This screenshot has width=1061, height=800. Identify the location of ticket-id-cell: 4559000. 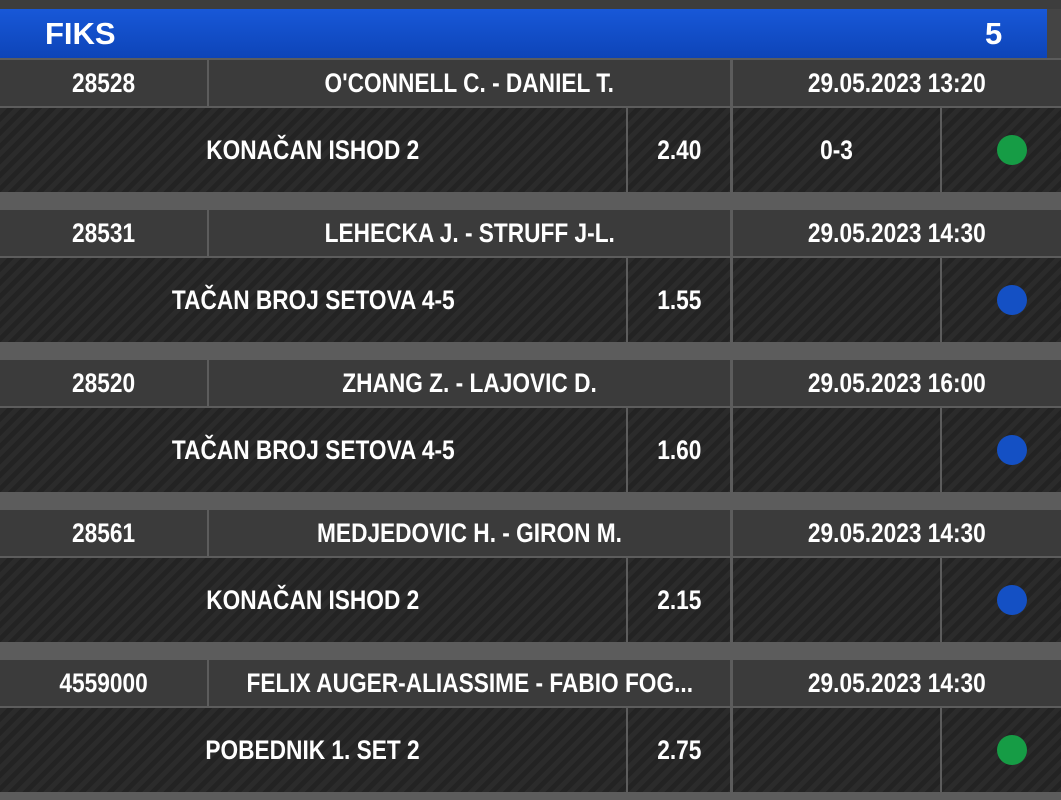
(103, 683).